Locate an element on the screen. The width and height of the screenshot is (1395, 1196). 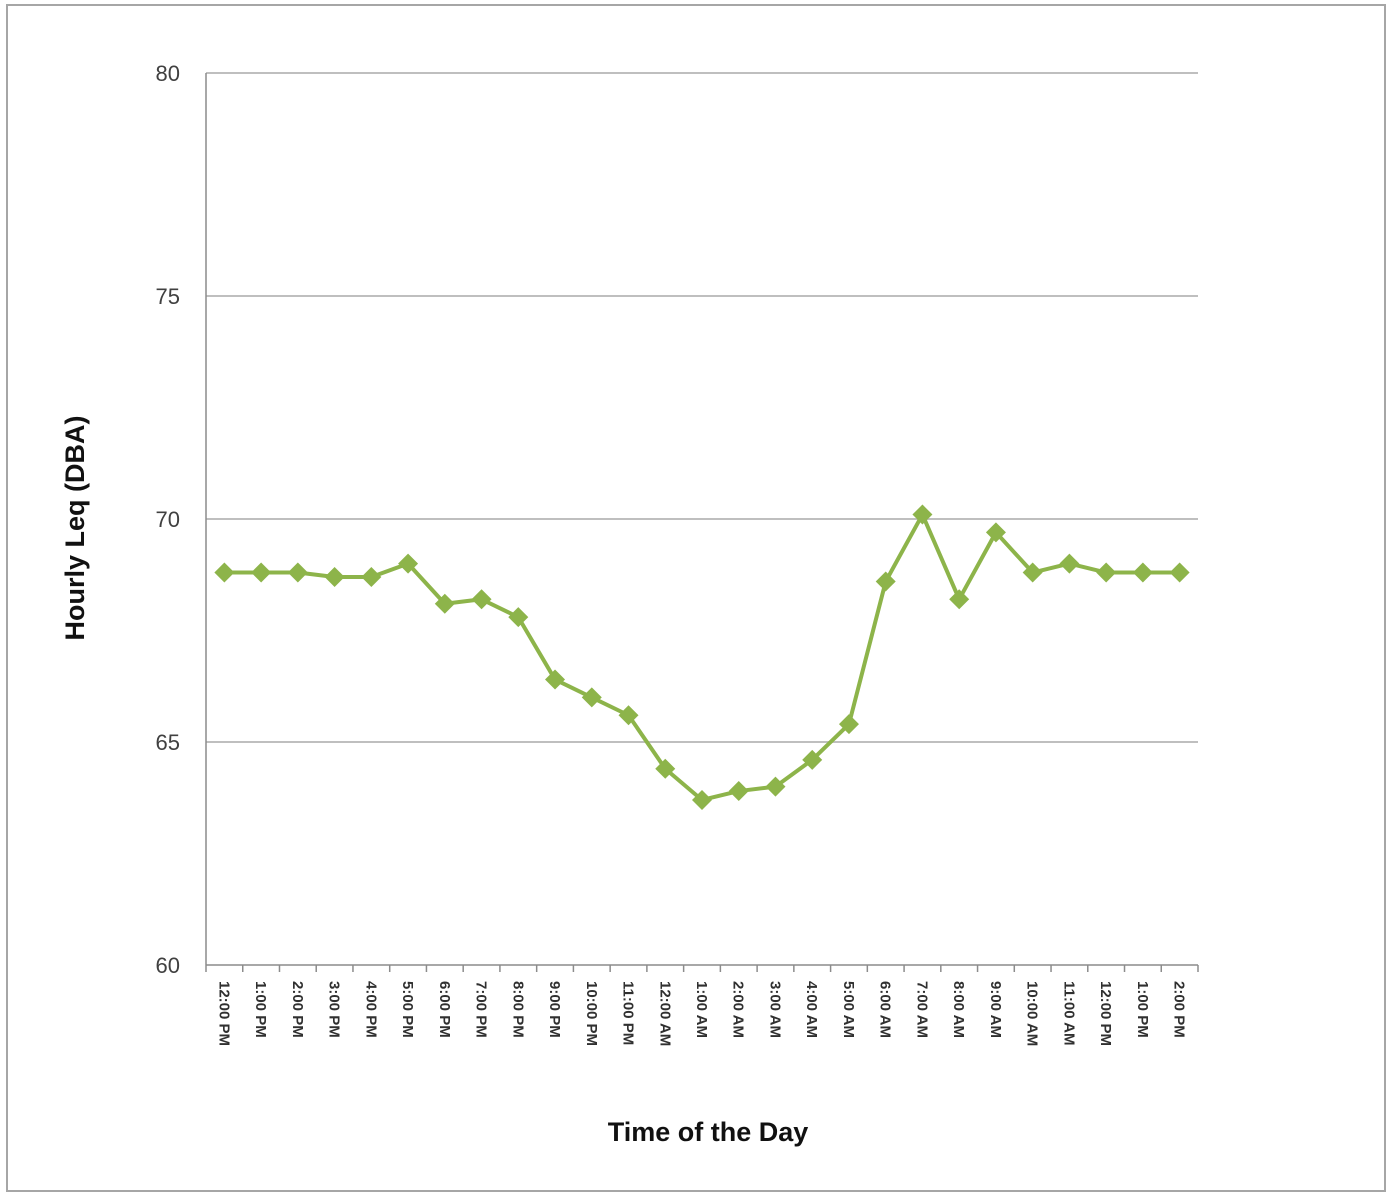
x-tick-label: 3:00 AM is located at coordinates (774, 1009).